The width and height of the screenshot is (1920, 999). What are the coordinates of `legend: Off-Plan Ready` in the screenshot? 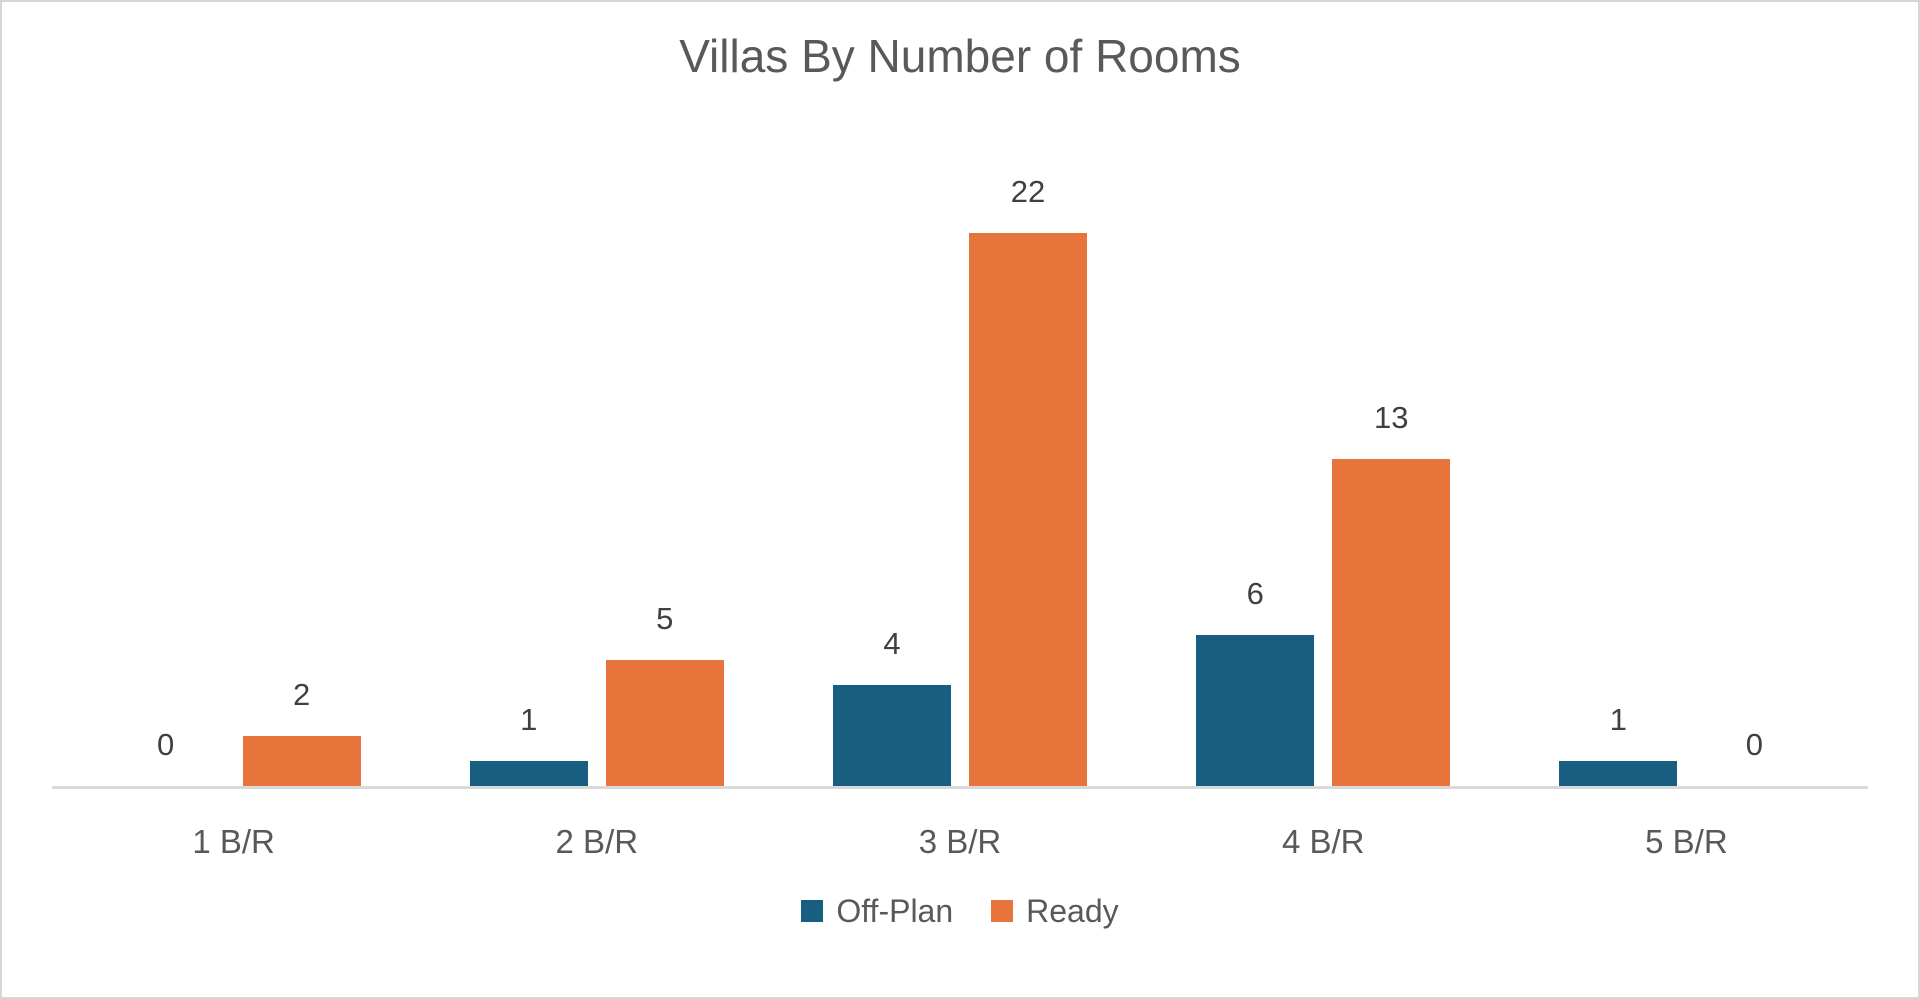 It's located at (960, 911).